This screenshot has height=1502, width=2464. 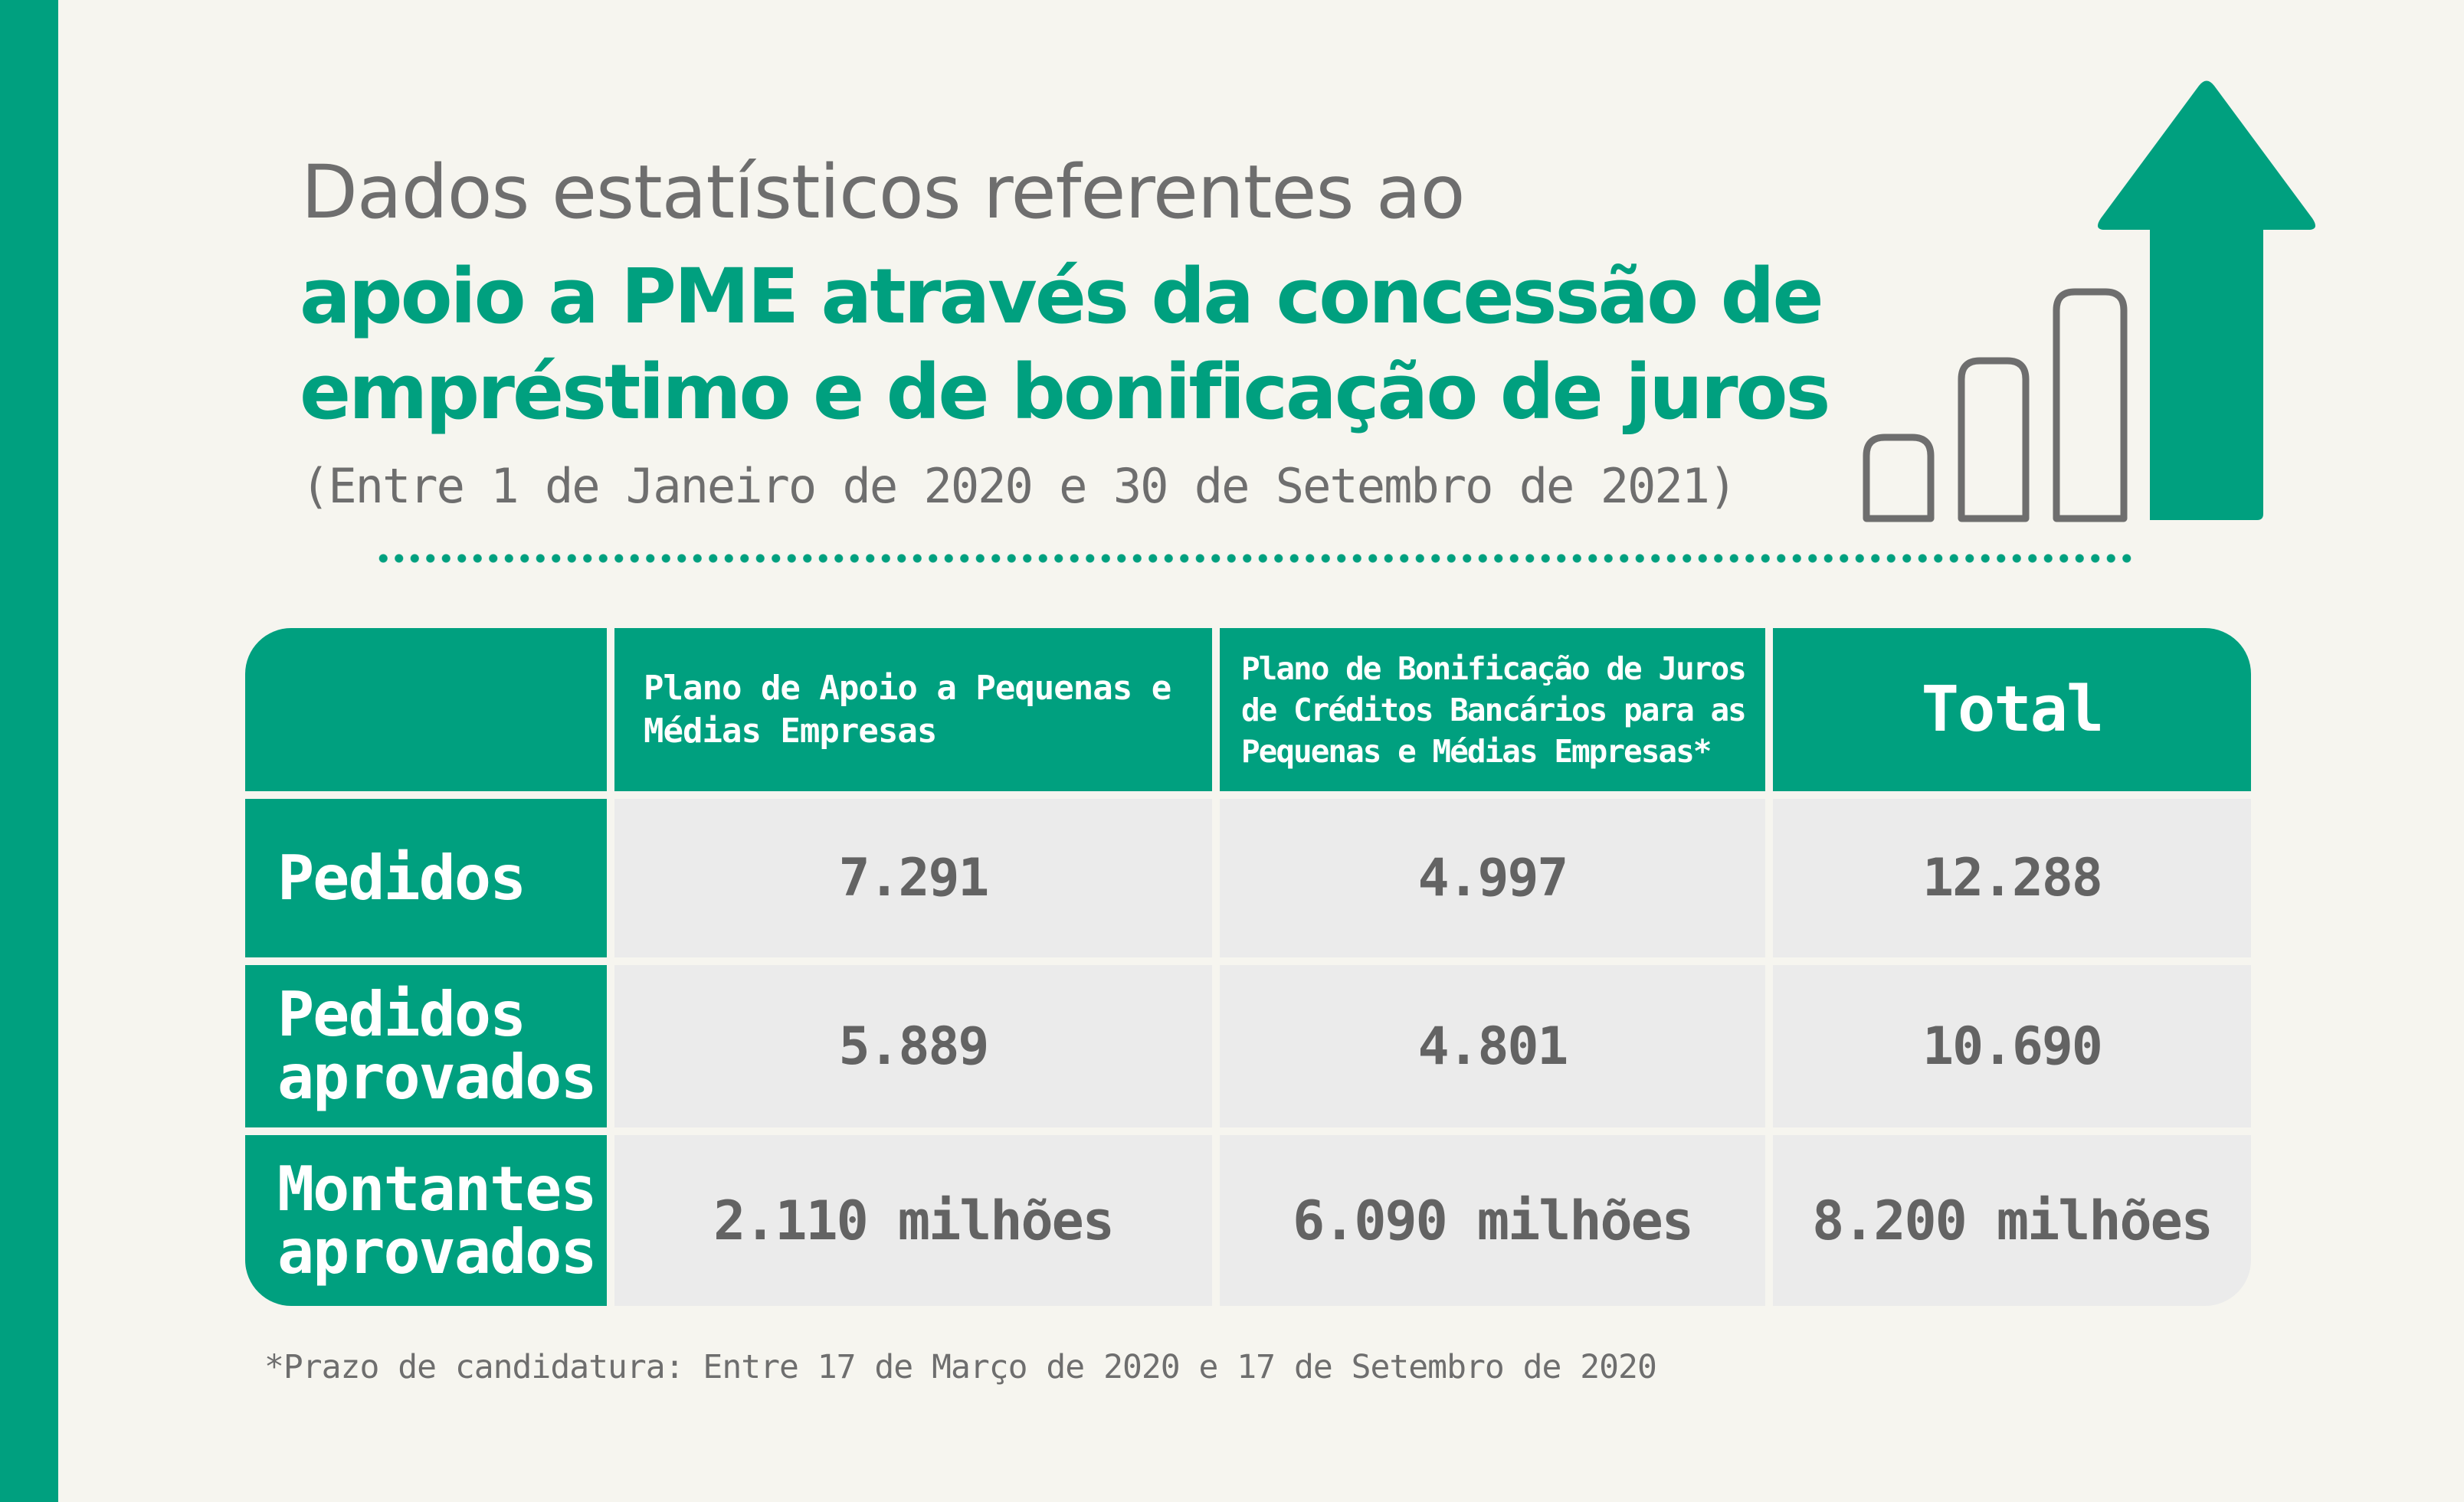 I want to click on corner-header-cell, so click(x=426, y=710).